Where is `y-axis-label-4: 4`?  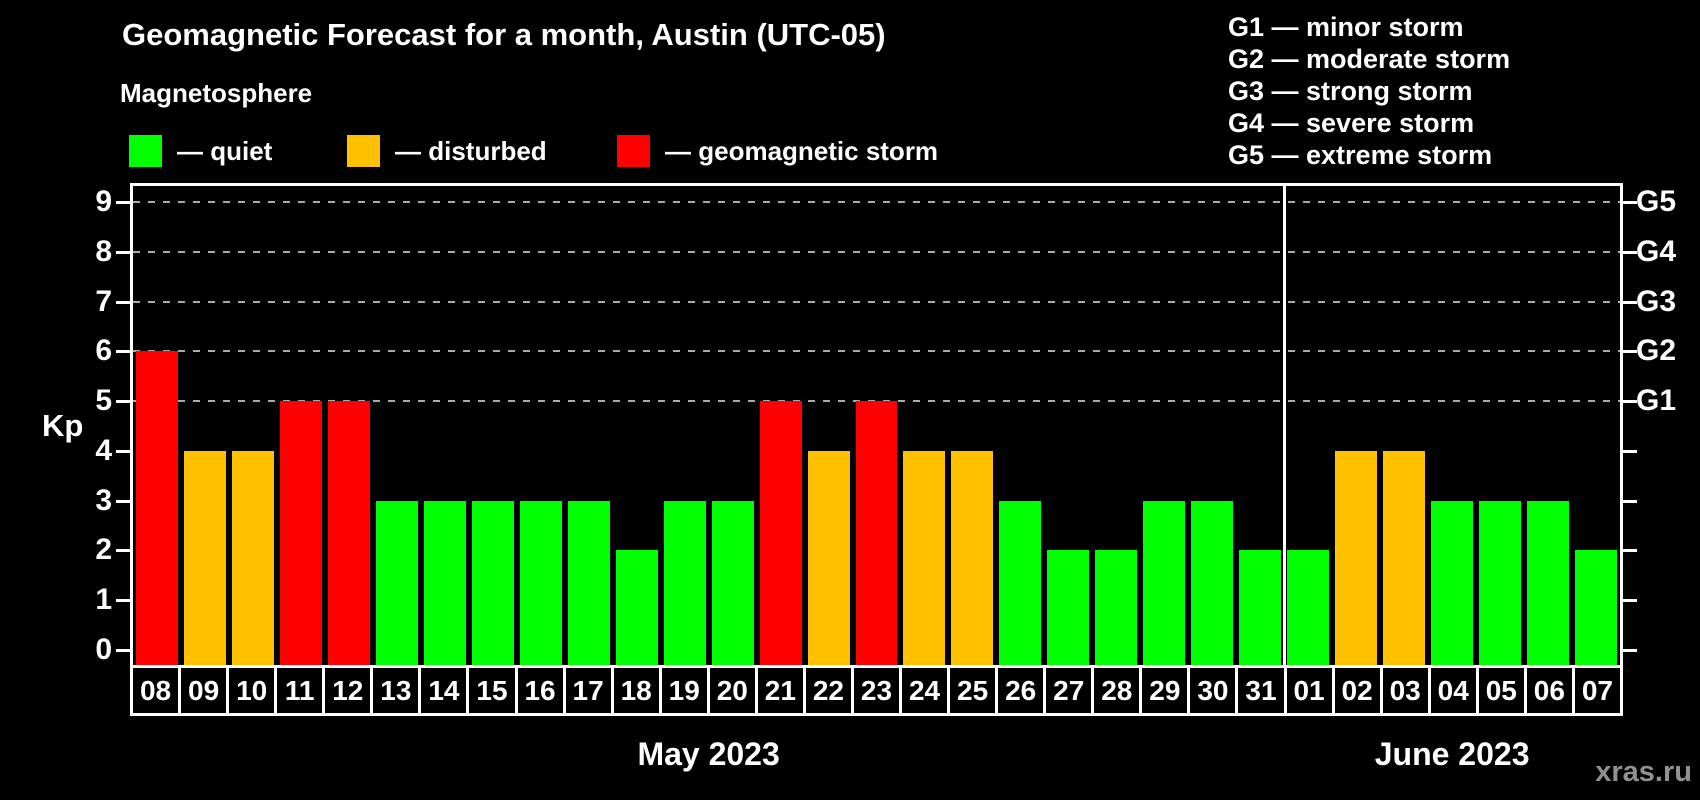
y-axis-label-4: 4 is located at coordinates (103, 450).